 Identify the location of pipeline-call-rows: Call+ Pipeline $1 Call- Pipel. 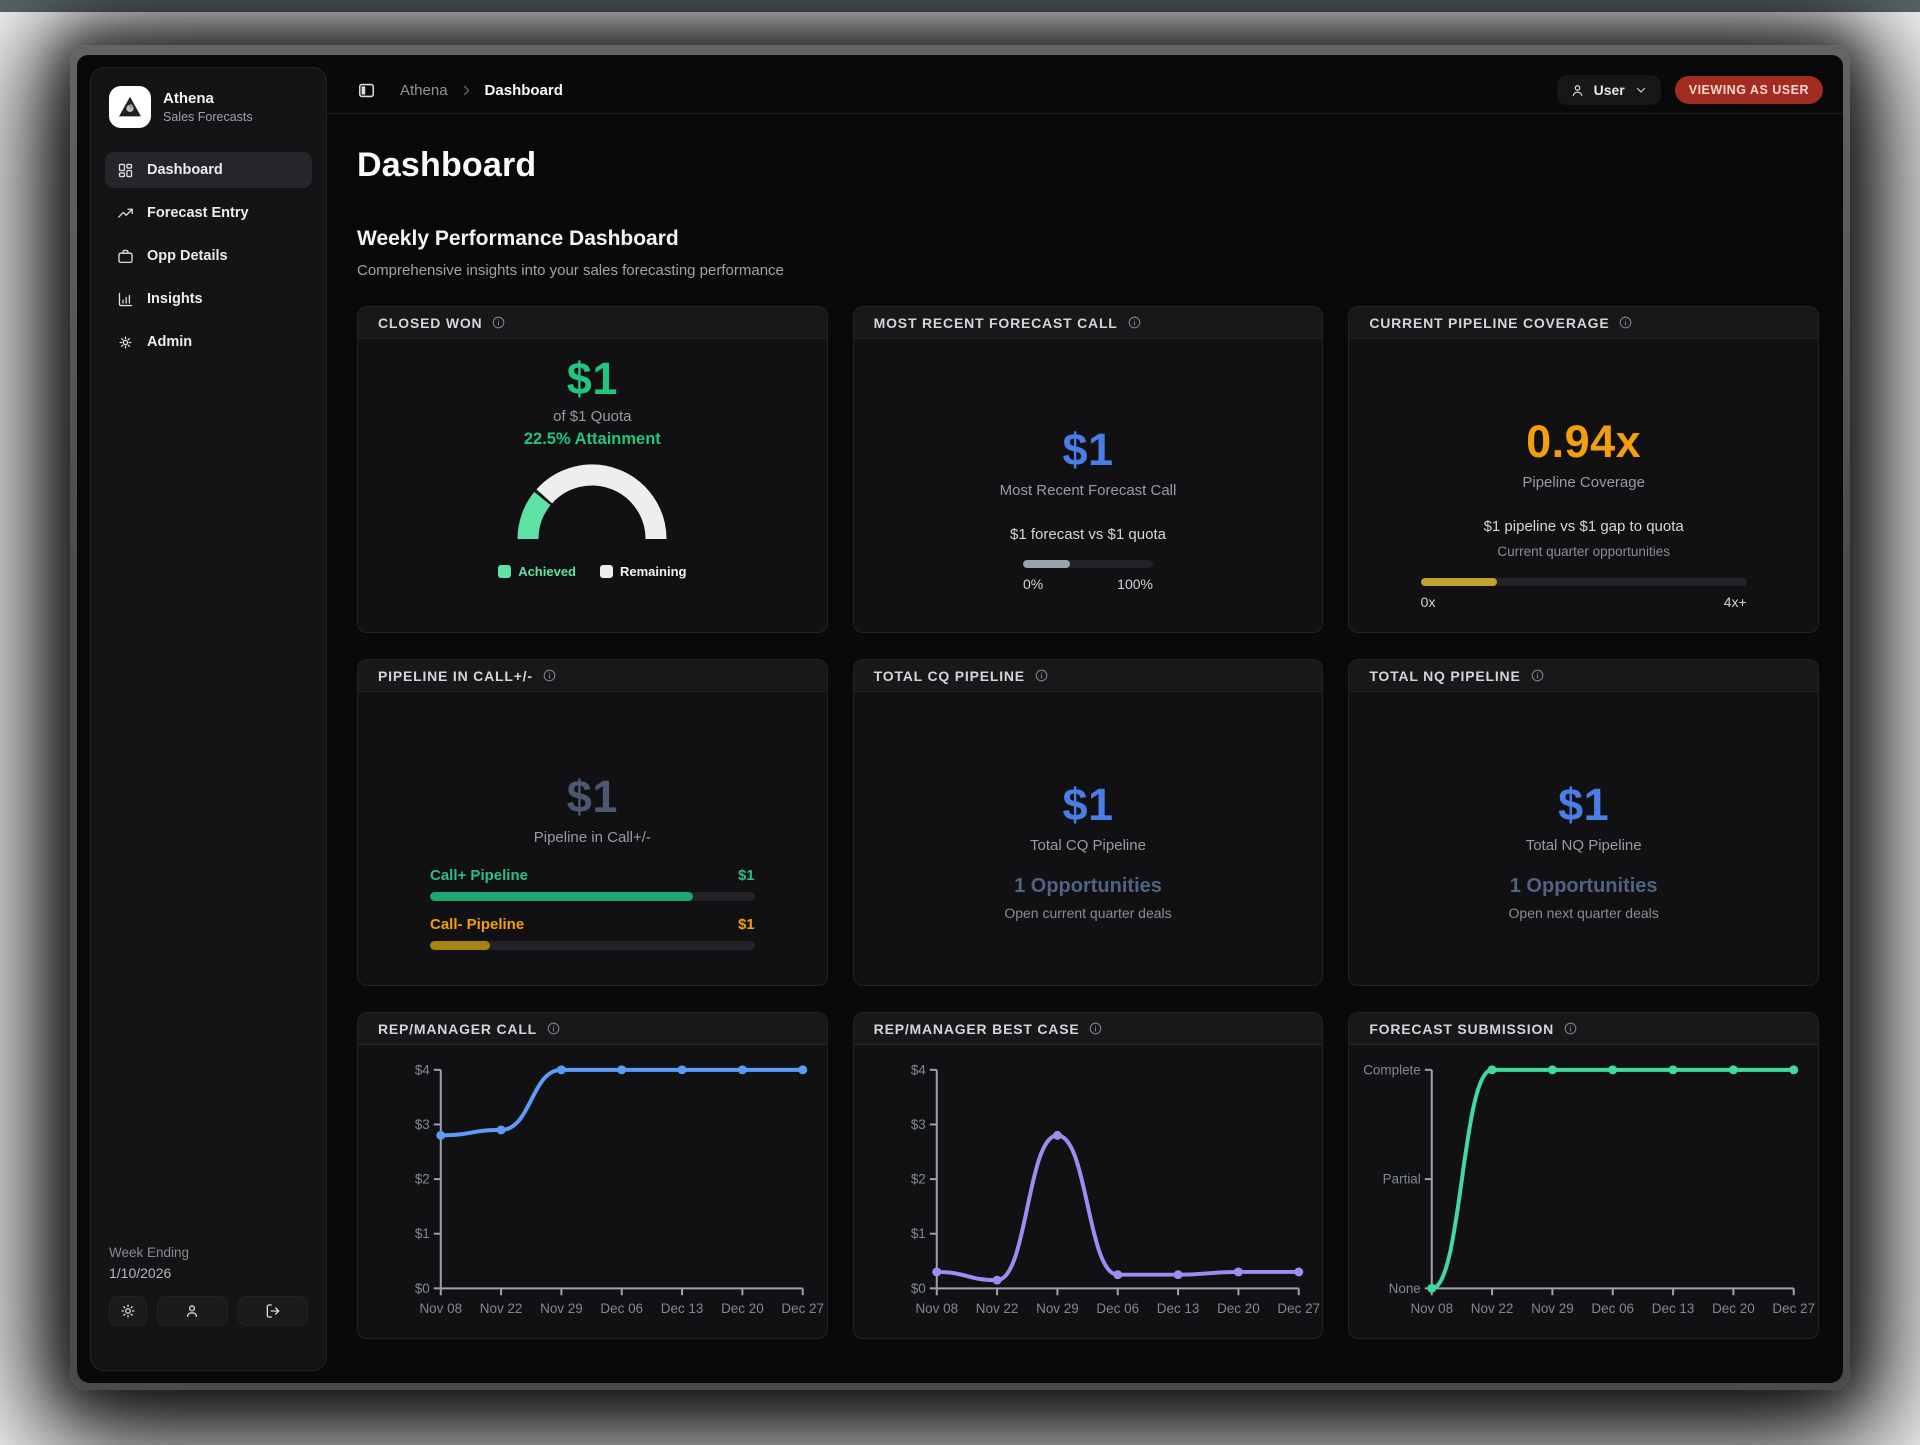
(592, 916).